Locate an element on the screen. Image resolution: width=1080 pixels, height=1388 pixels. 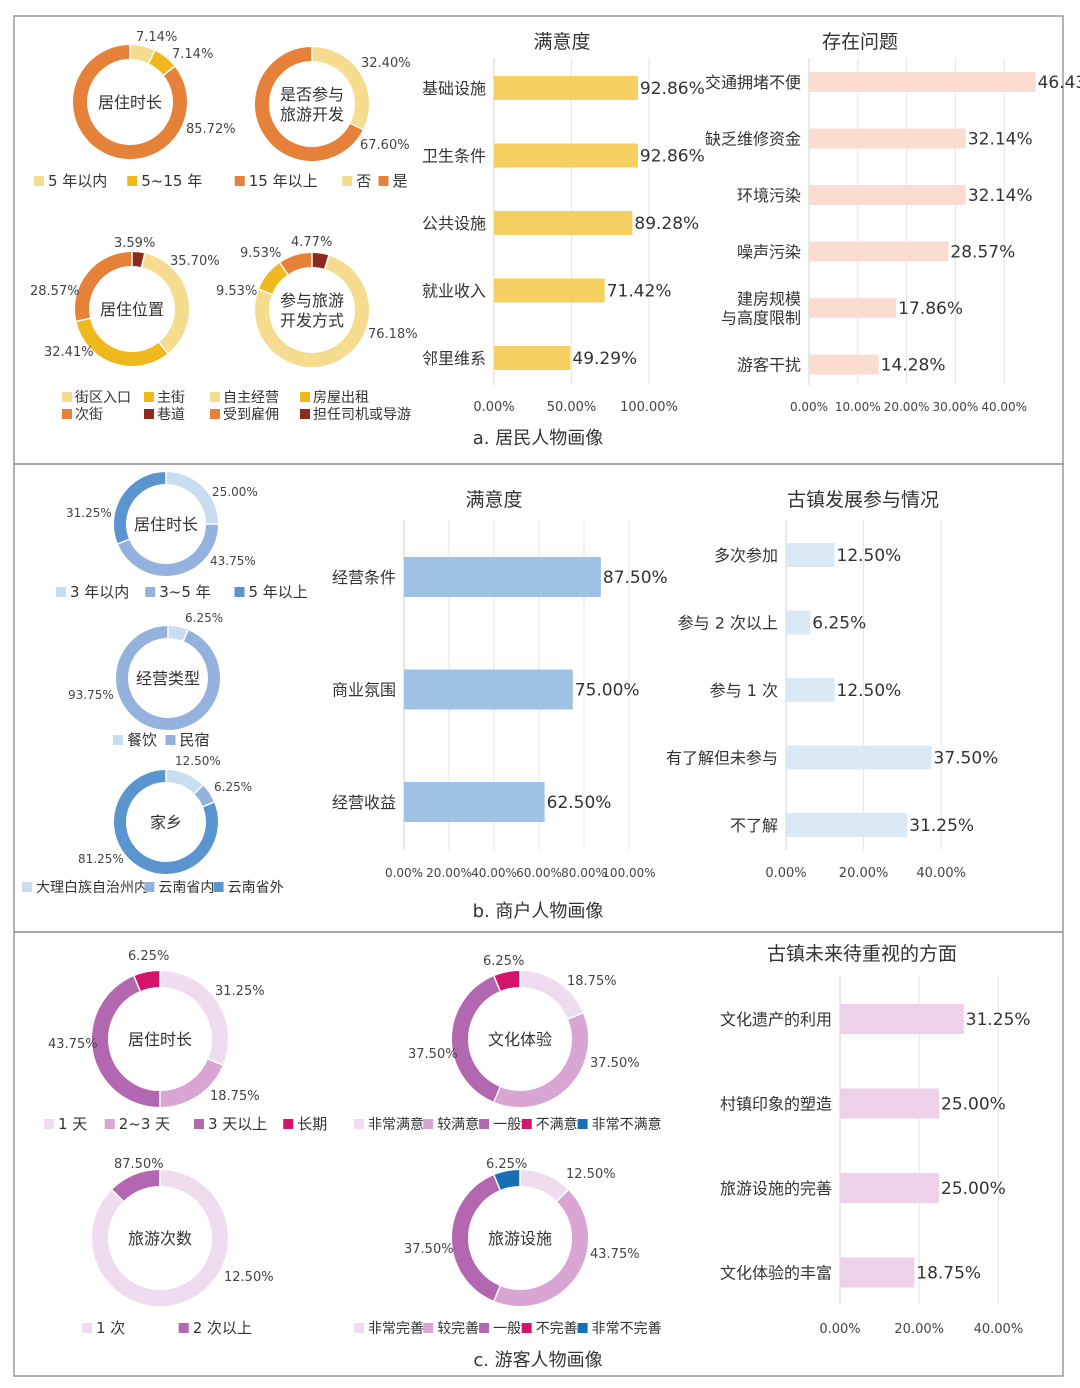
donut-value-label: 3.59% is located at coordinates (134, 243).